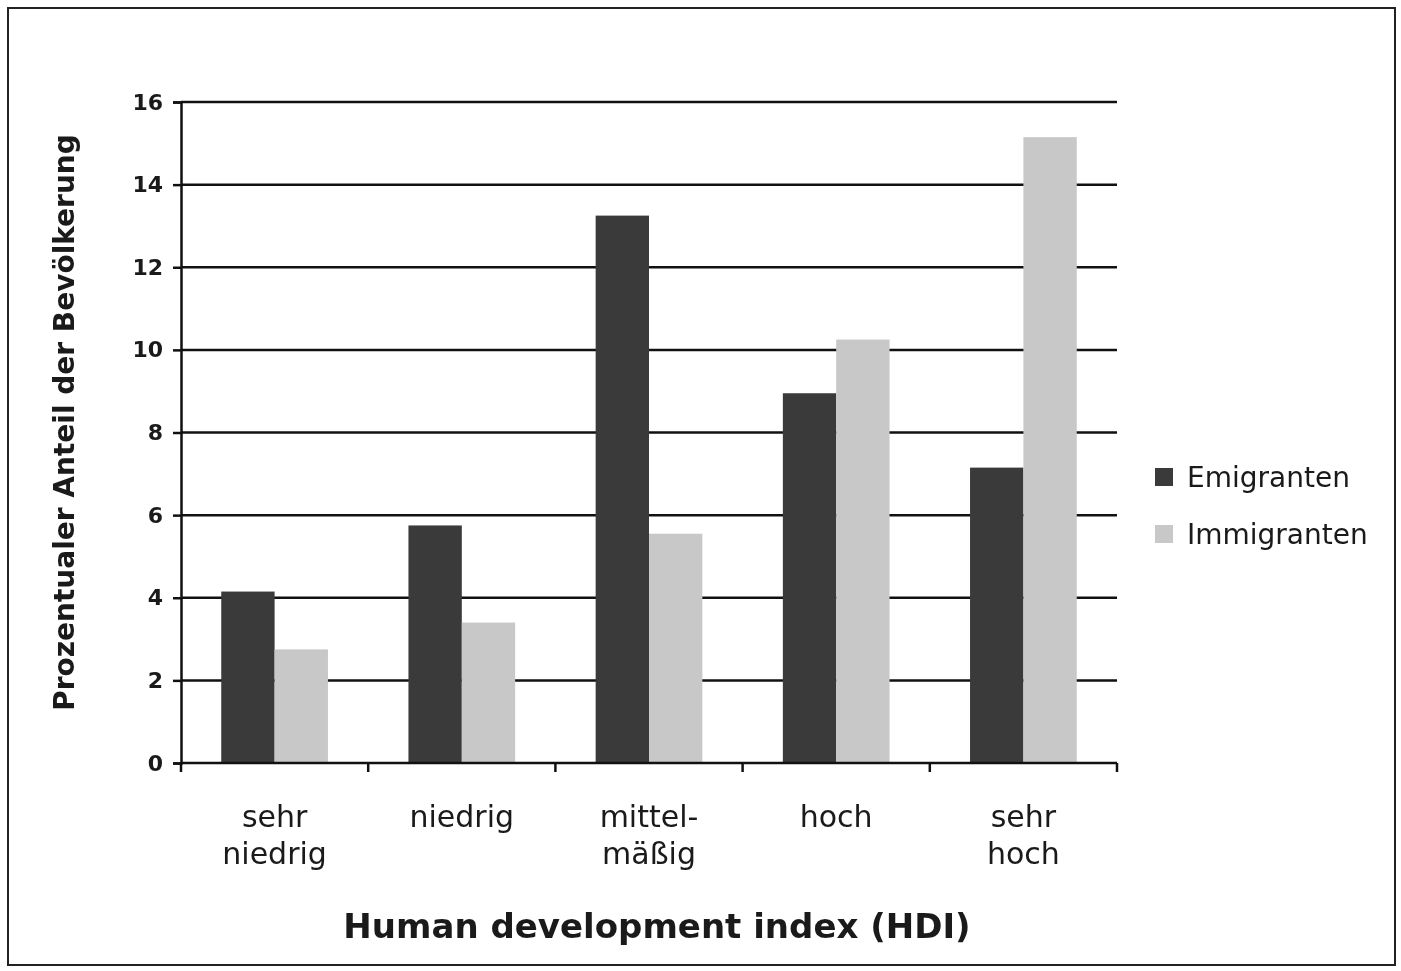 This screenshot has width=1401, height=971. Describe the element at coordinates (274, 835) in the screenshot. I see `x-tick-label: sehr niedrig` at that location.